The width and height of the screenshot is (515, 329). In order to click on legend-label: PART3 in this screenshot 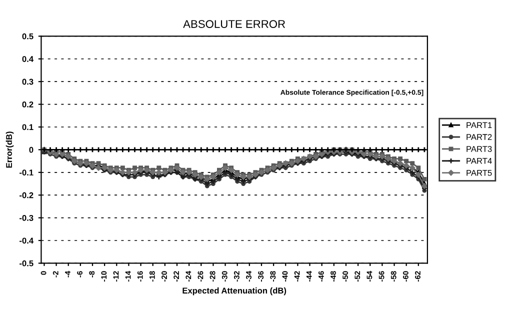, I will do `click(479, 149)`.